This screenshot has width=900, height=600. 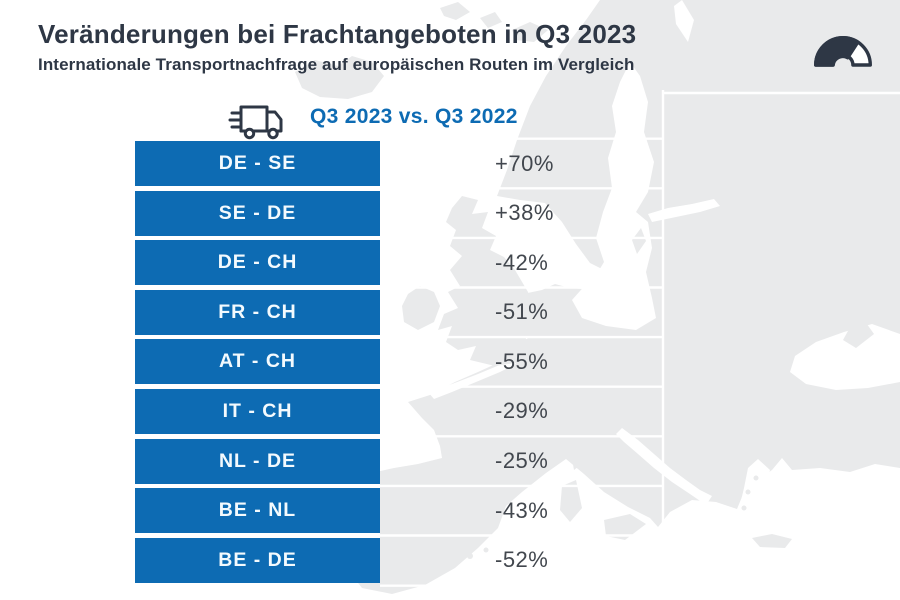 I want to click on change-value: -52%, so click(x=522, y=560).